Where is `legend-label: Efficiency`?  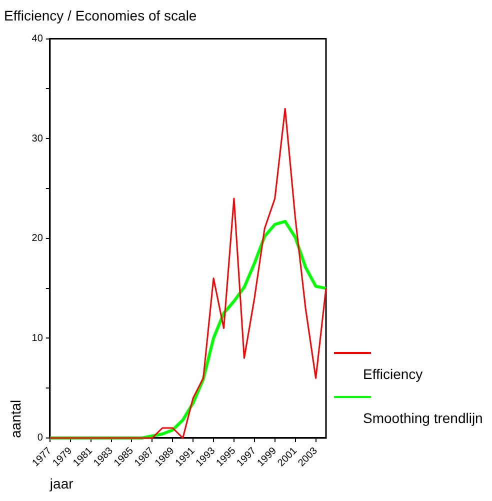 legend-label: Efficiency is located at coordinates (393, 374).